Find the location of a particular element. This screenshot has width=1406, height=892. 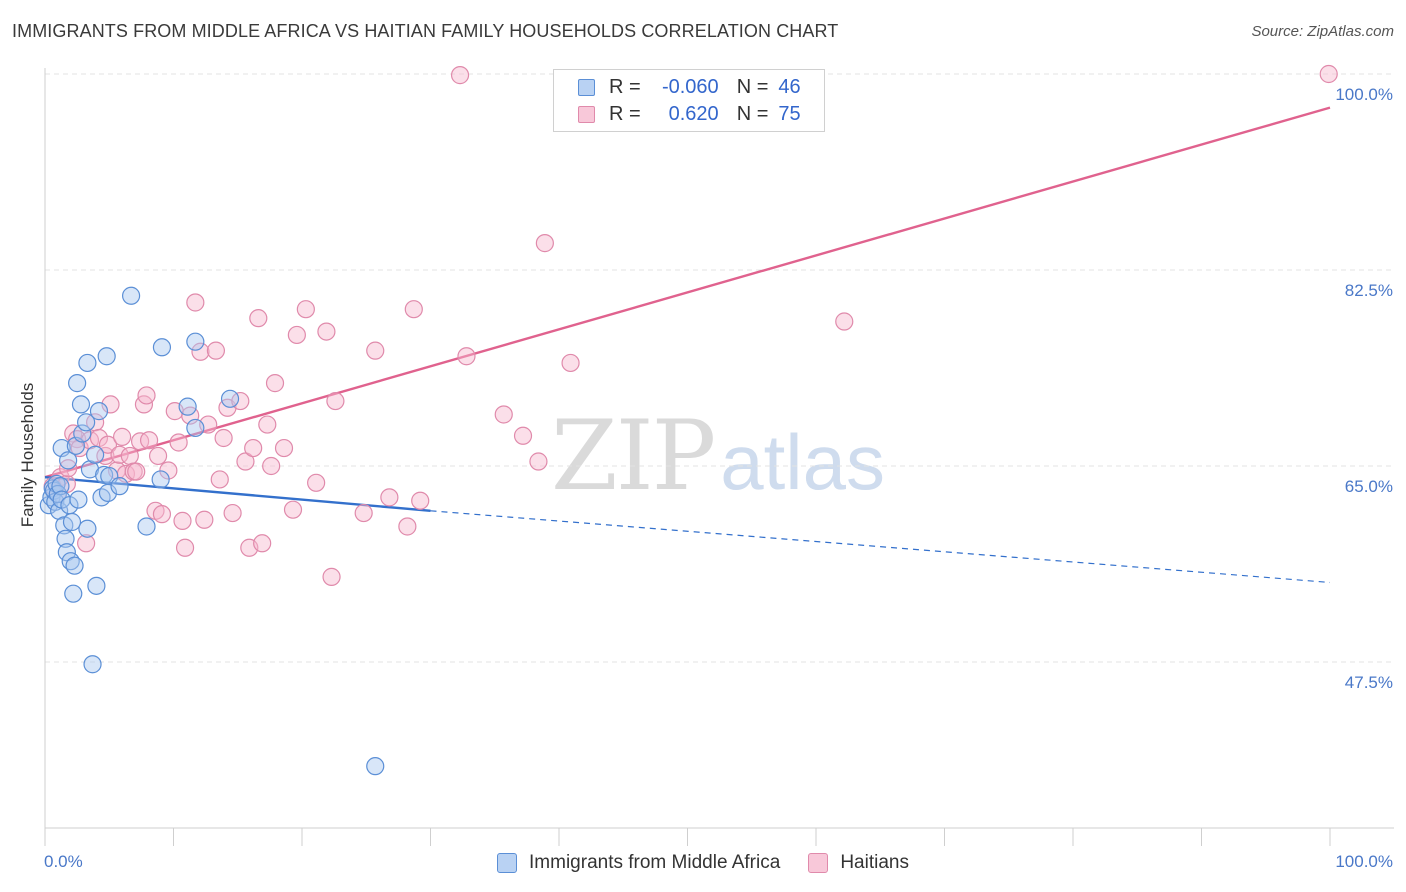

legend-swatch-blue is located at coordinates (586, 87).